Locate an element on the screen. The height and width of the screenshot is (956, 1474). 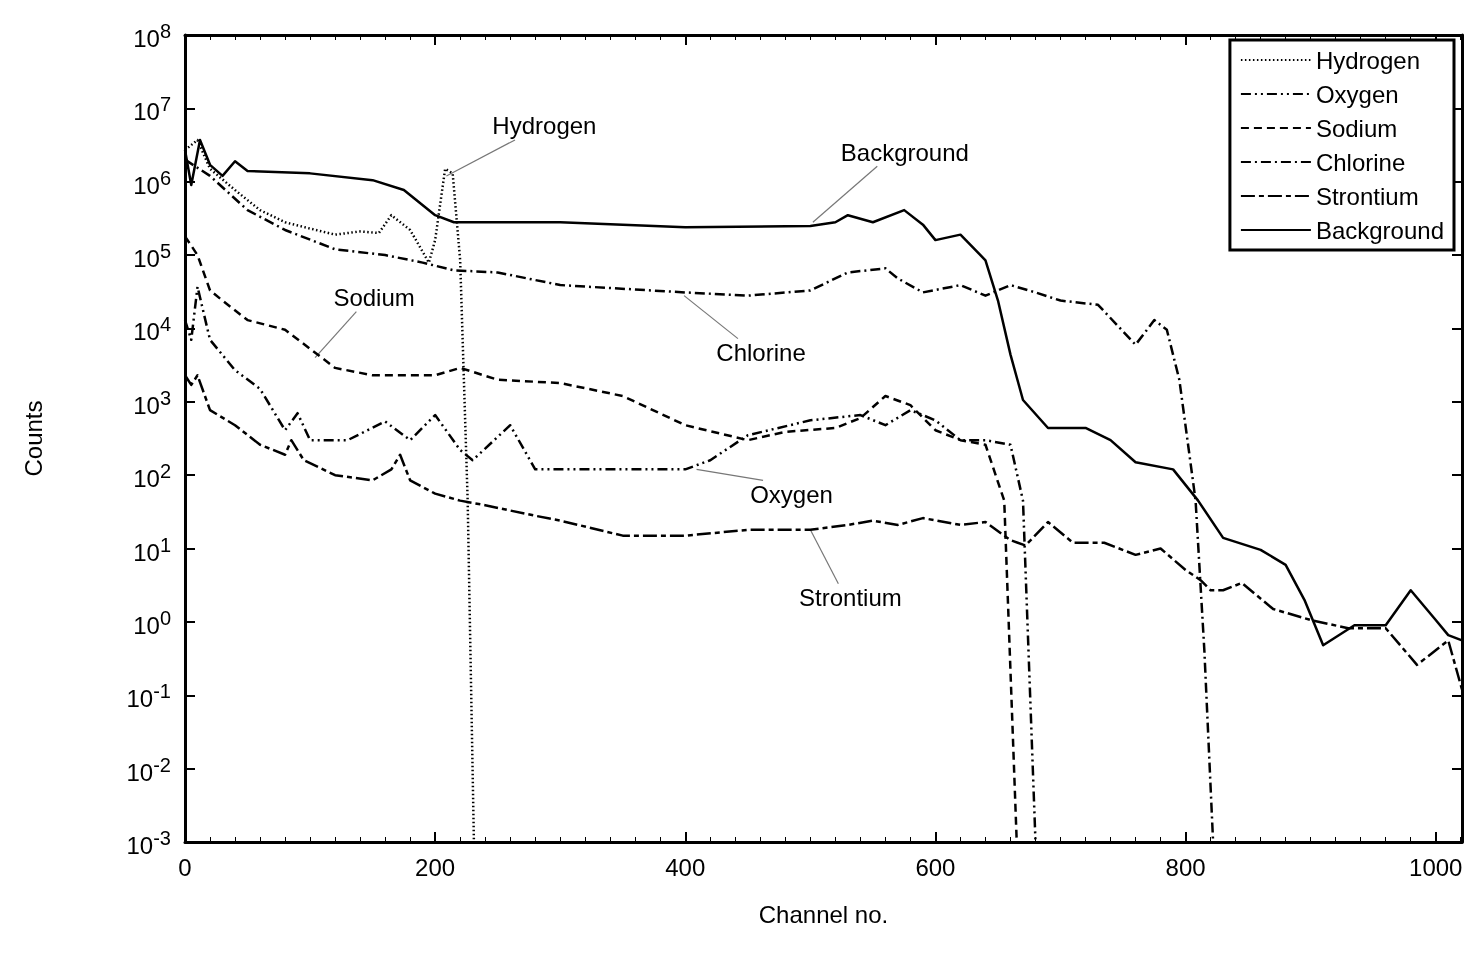
annotation: Chlorine is located at coordinates (761, 353).